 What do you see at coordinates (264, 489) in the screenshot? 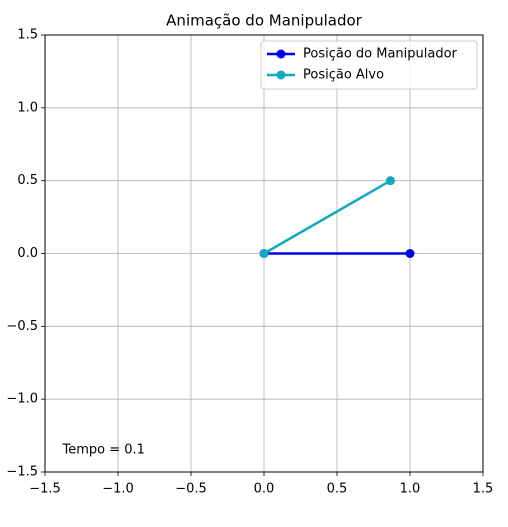
I see `x-tick-label: 0.0` at bounding box center [264, 489].